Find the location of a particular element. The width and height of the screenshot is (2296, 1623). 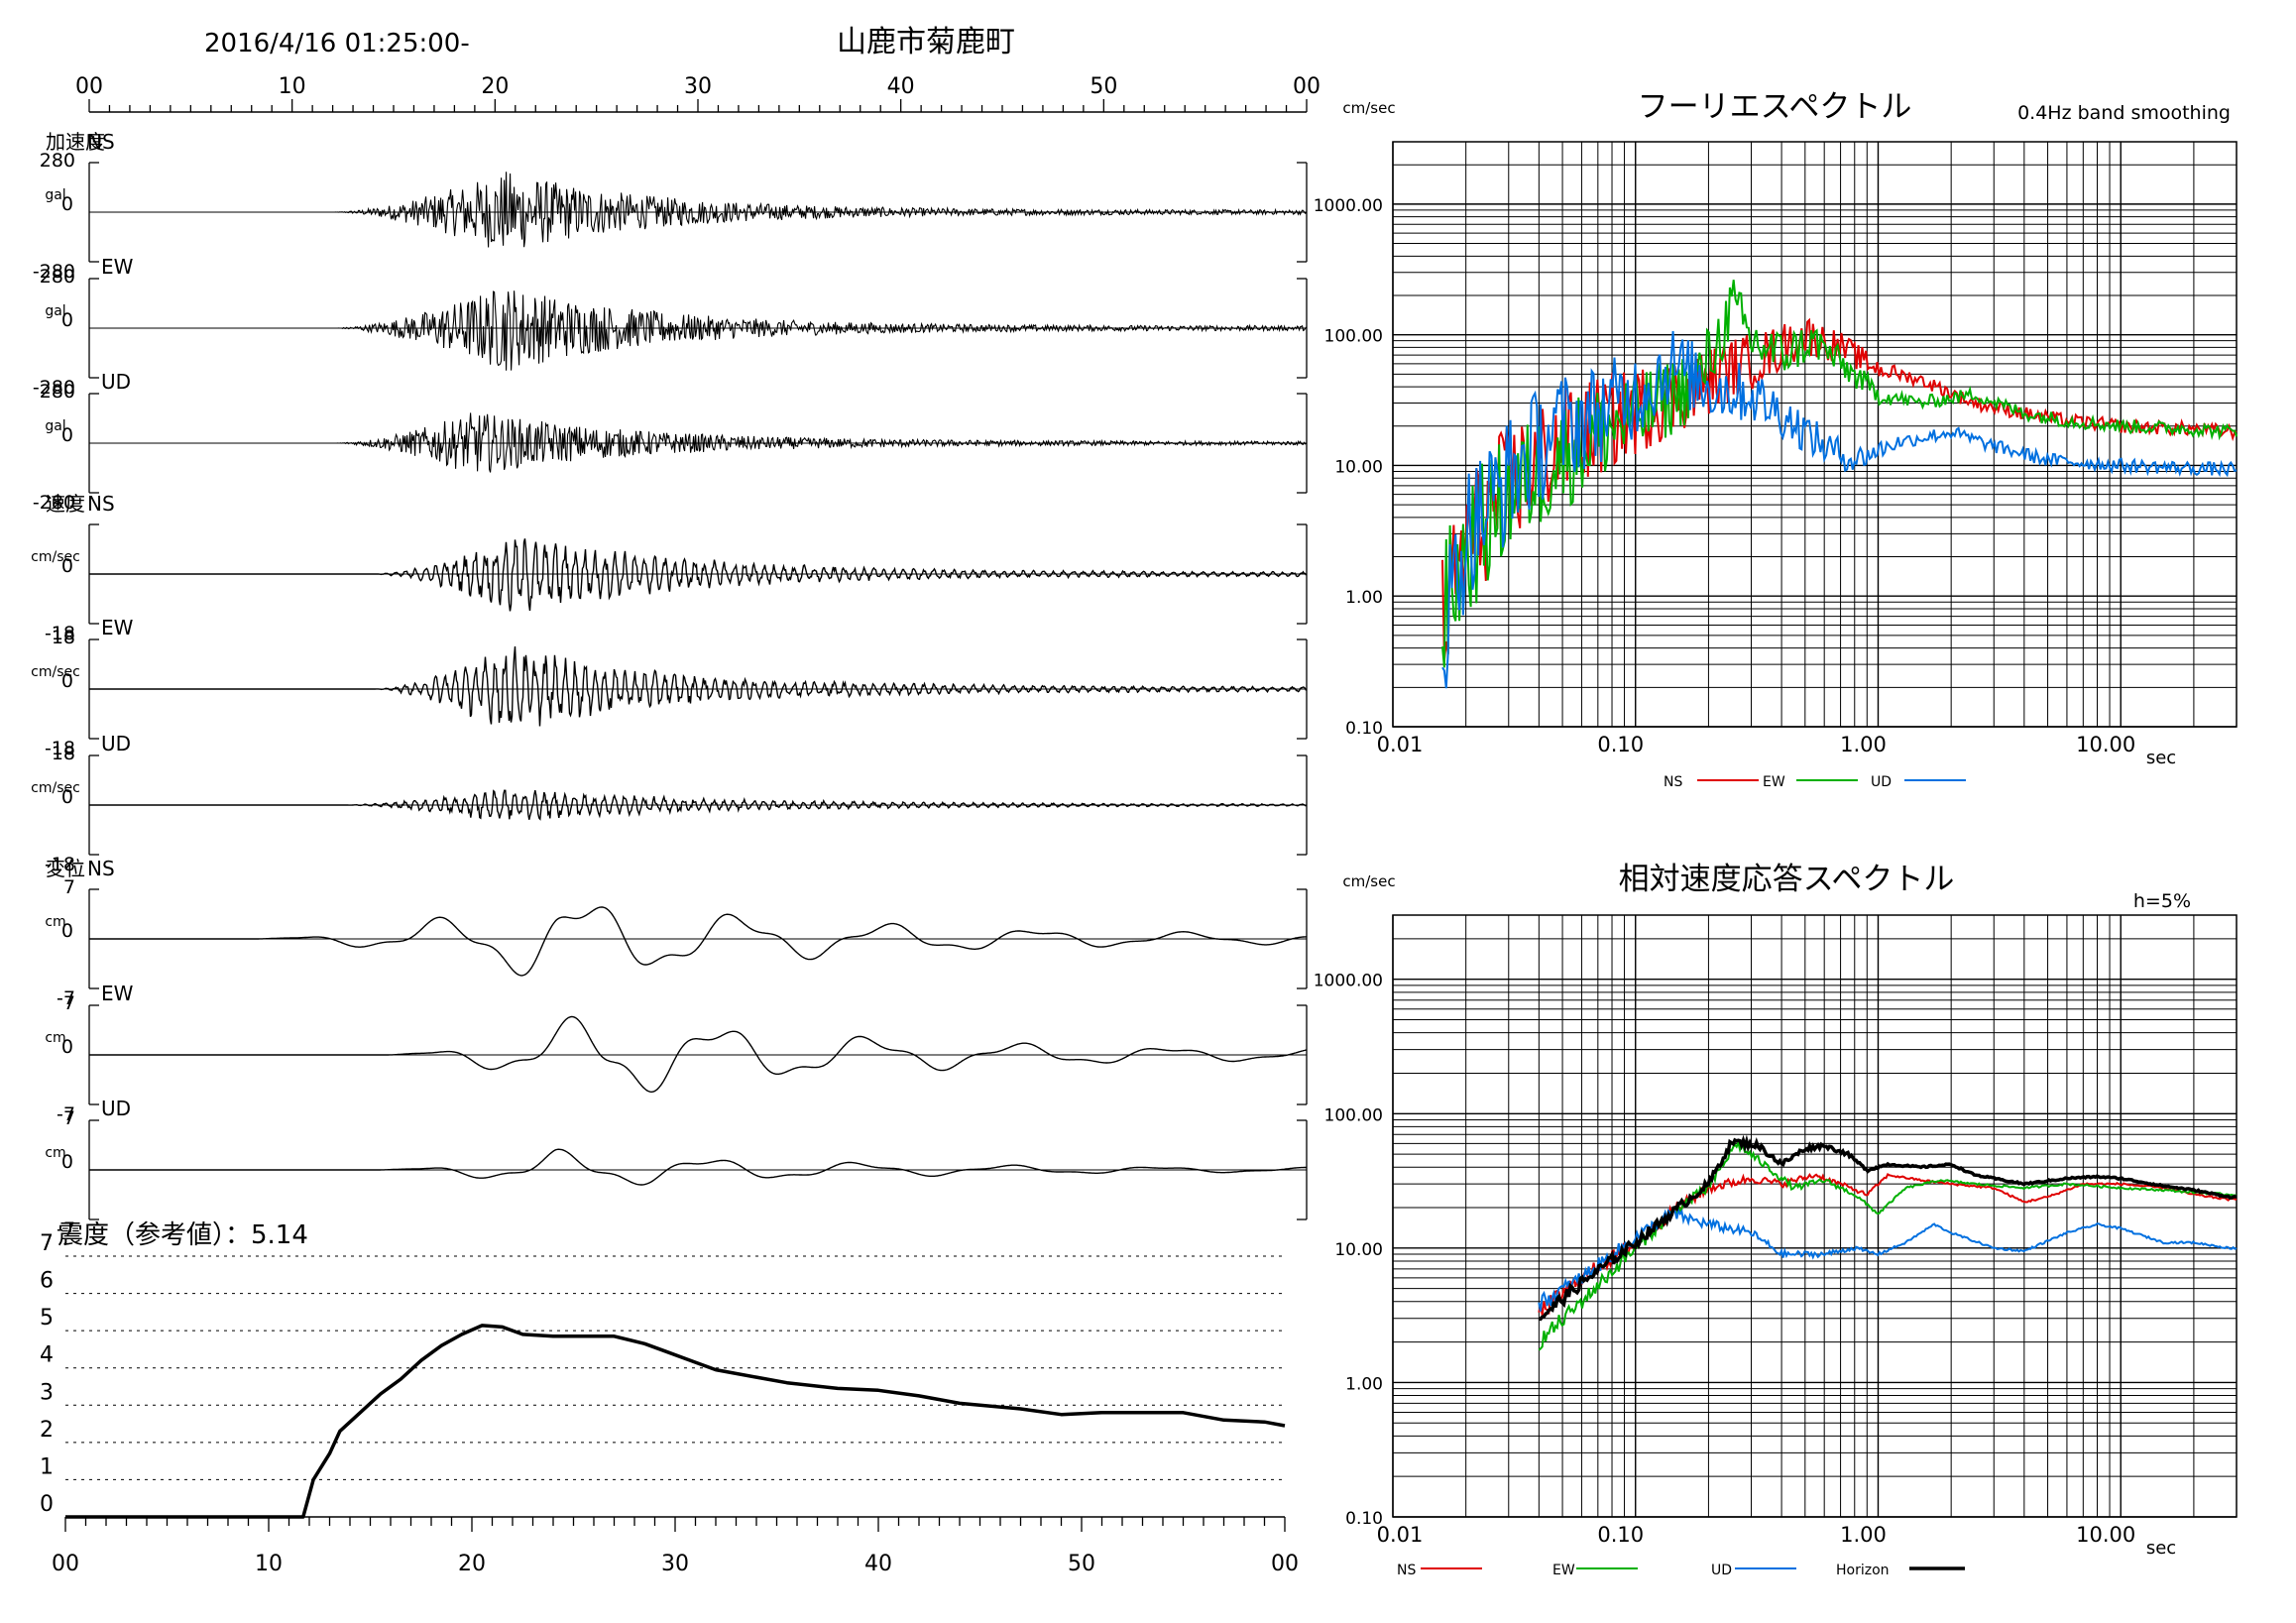

top-time-tick-label: 50 is located at coordinates (1103, 86).